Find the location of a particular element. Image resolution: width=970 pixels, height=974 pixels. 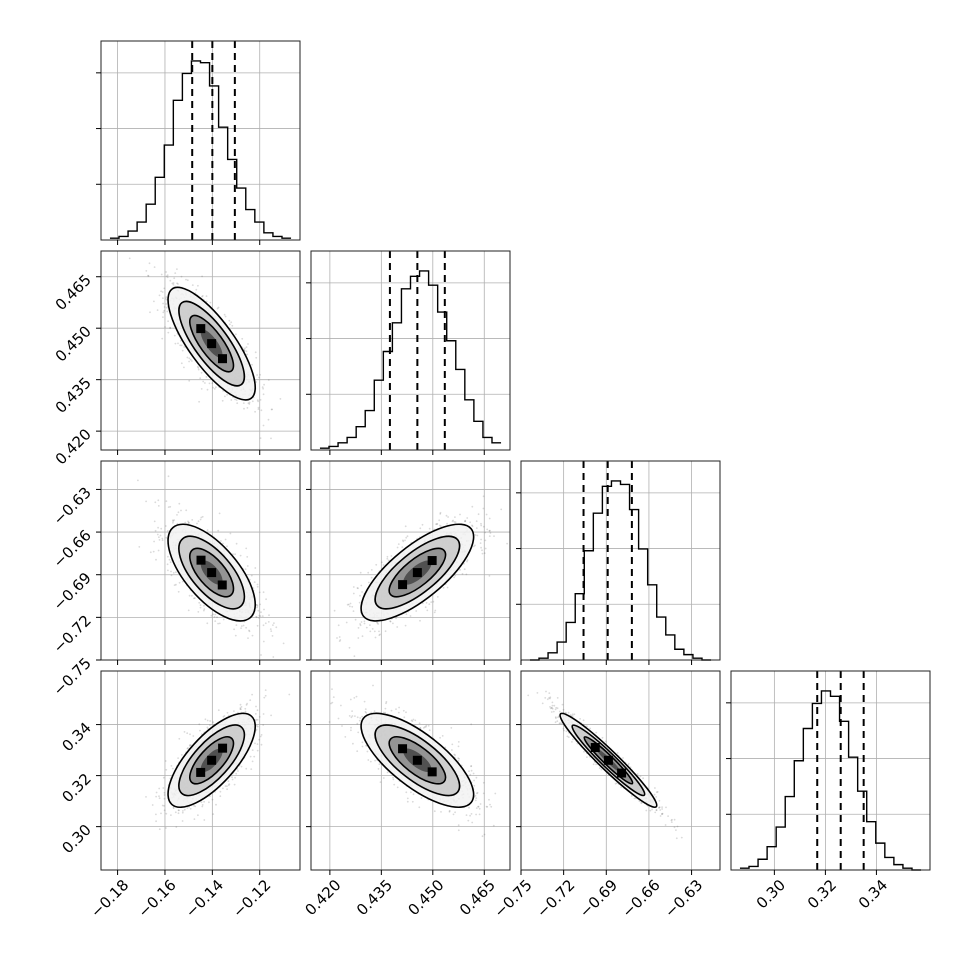

panel-background is located at coordinates (200, 140).